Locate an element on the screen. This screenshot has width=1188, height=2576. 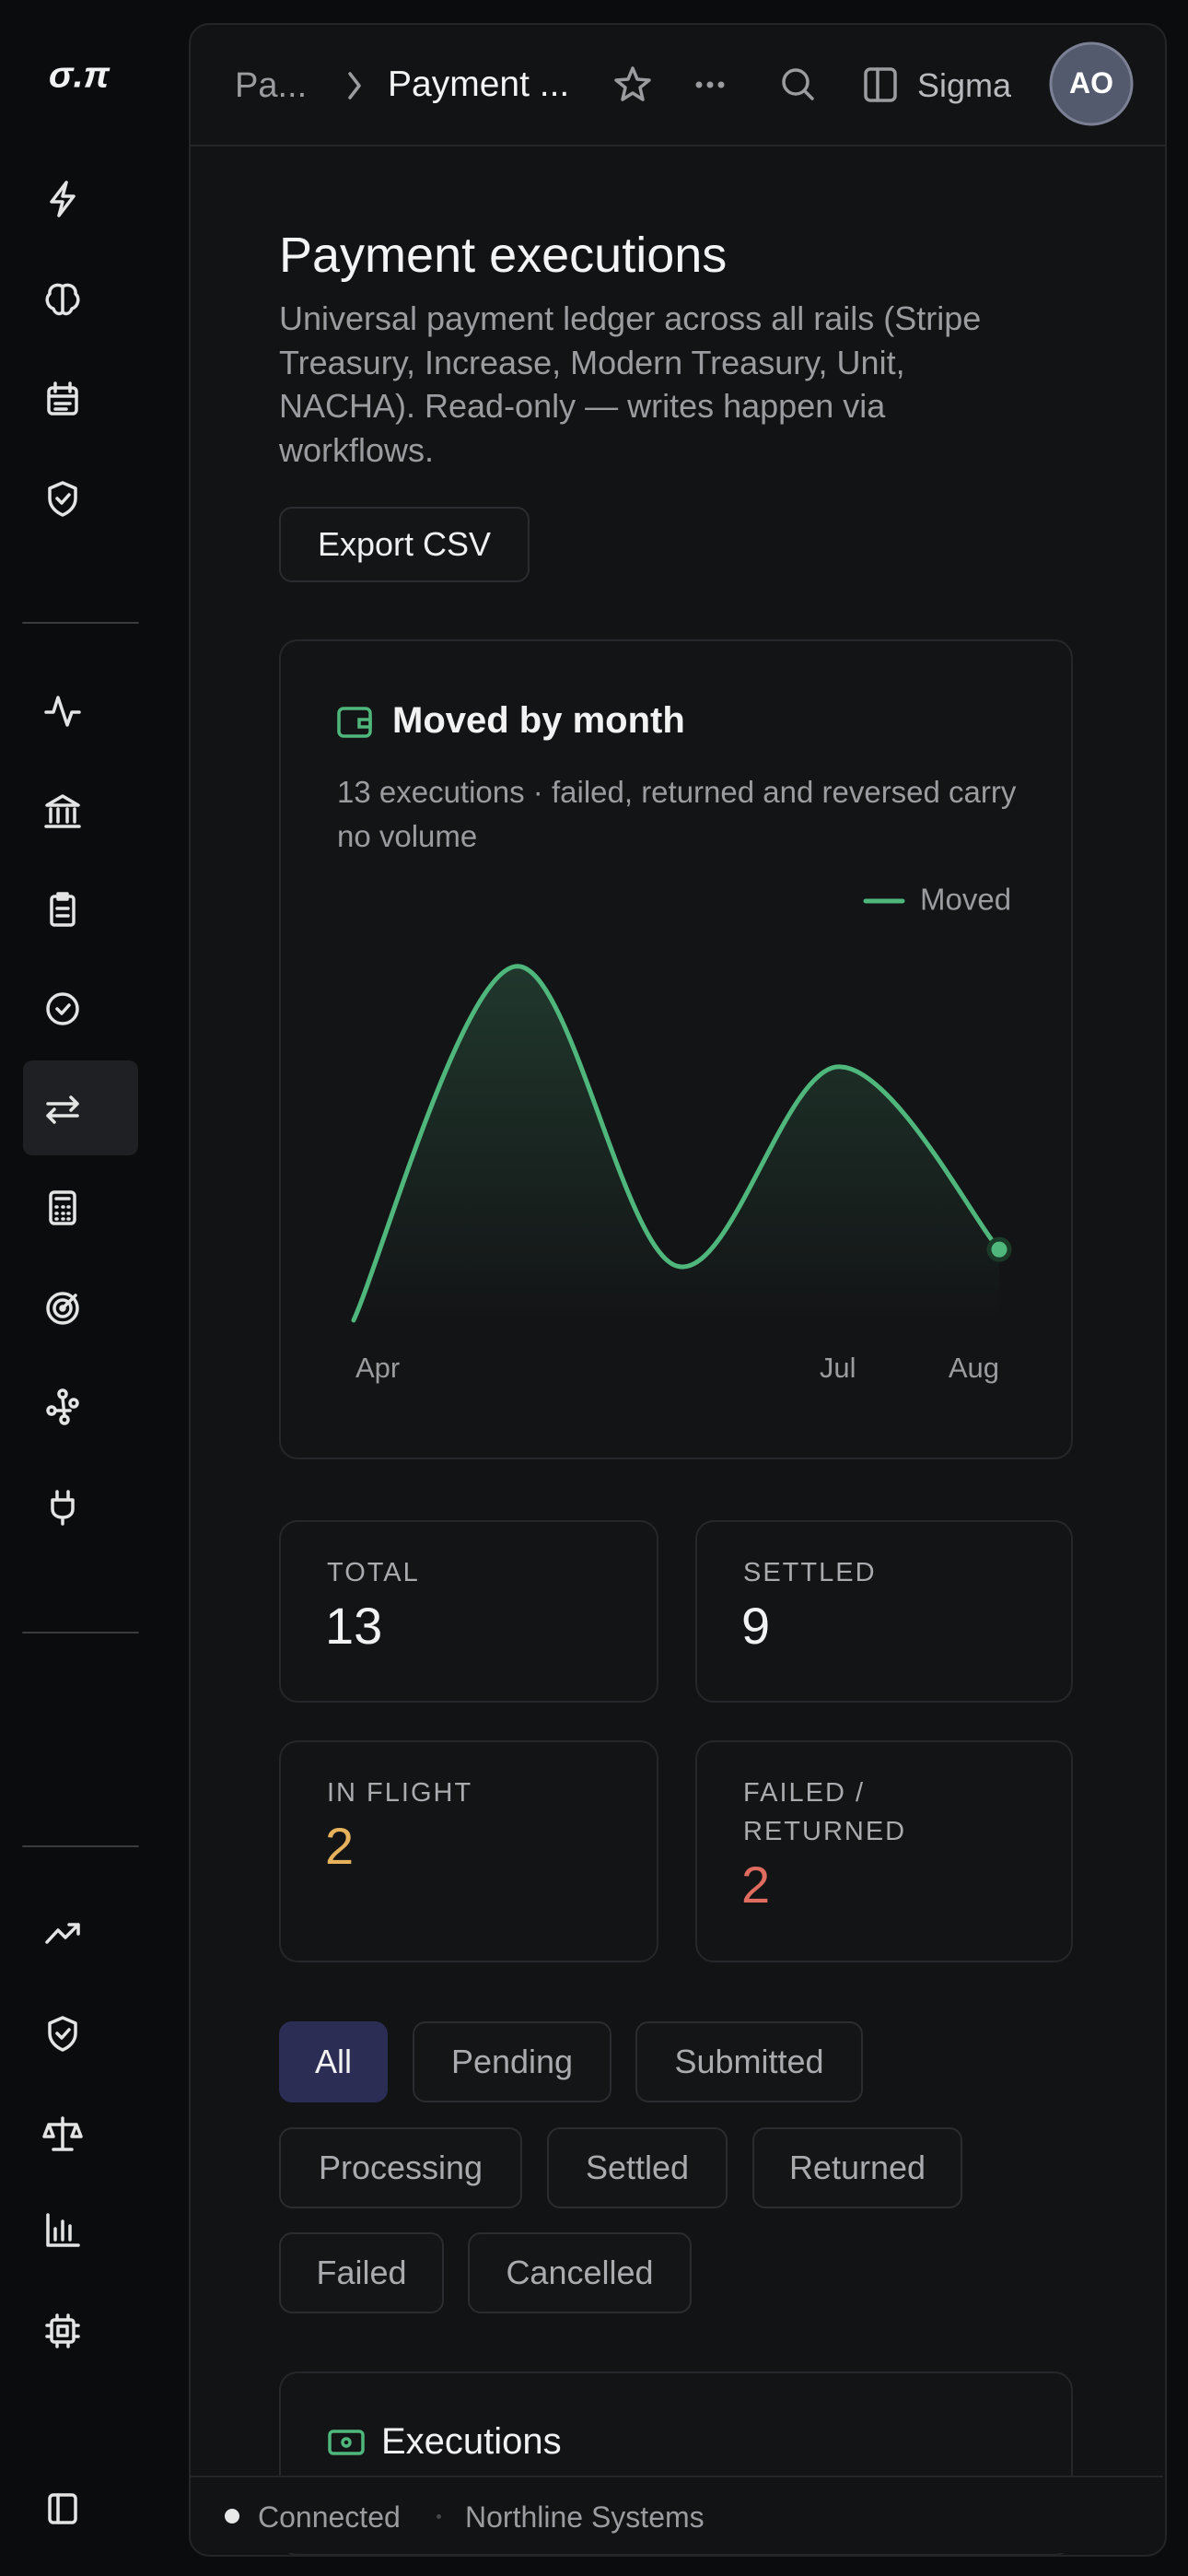
more-icon is located at coordinates (710, 84).